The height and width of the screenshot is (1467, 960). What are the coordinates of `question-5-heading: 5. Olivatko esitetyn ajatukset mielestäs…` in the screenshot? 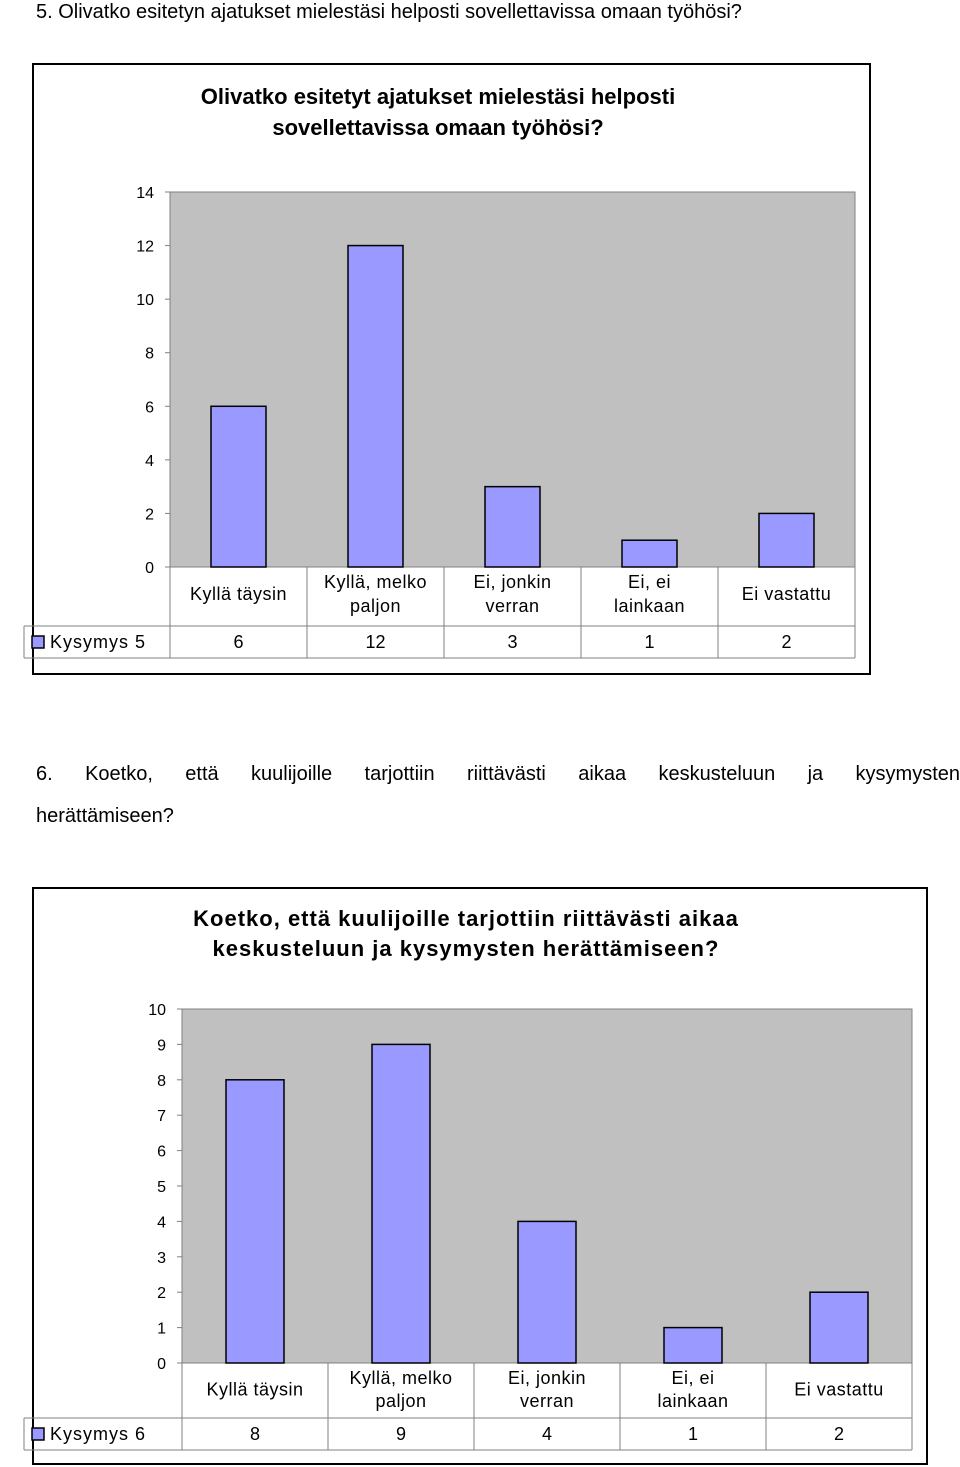 It's located at (389, 12).